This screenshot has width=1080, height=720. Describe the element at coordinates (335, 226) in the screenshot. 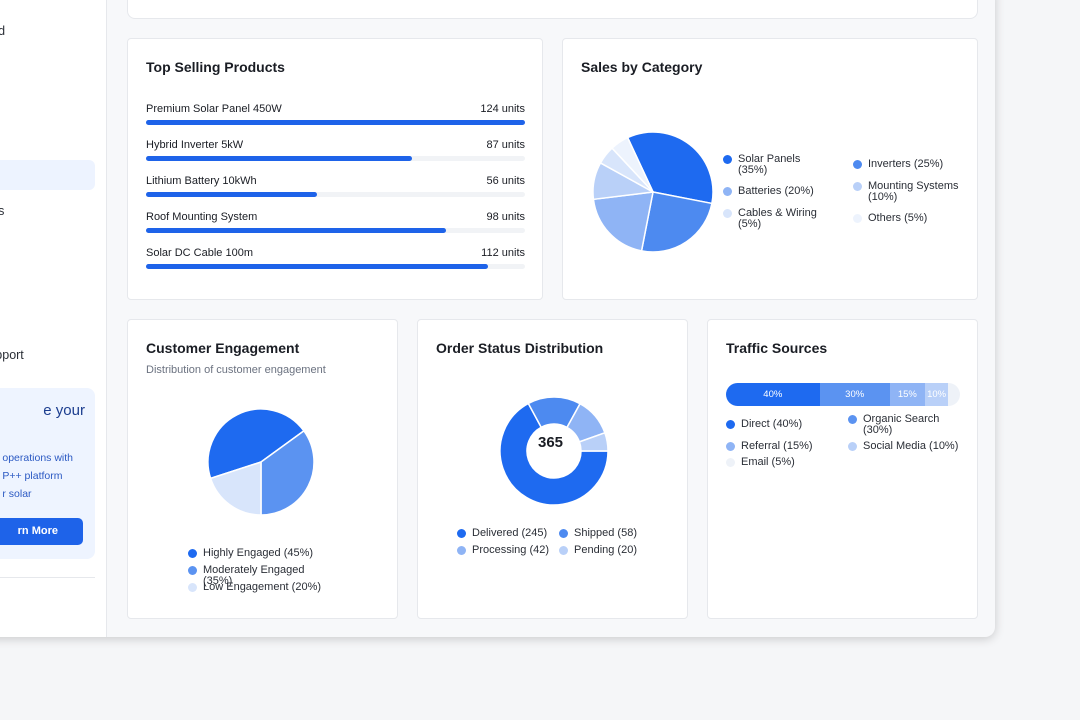

I see `product-row: Roof Mounting System 98 units` at that location.